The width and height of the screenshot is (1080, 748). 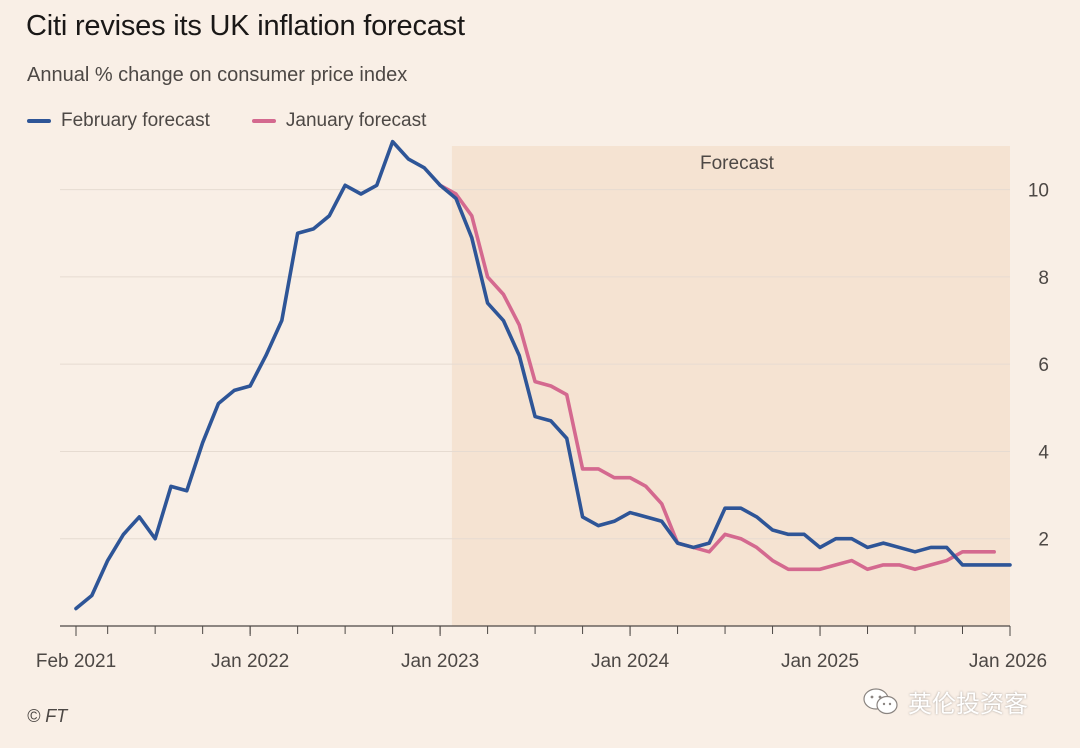 I want to click on y-tick-label-10: 10, so click(x=1038, y=191).